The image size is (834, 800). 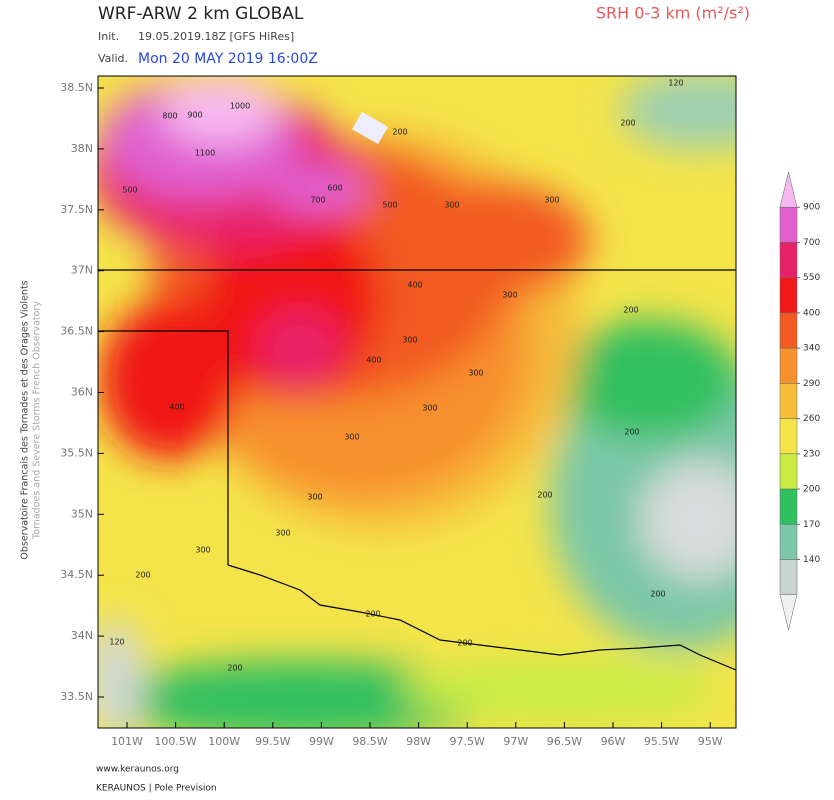 What do you see at coordinates (811, 313) in the screenshot?
I see `colorbar-label: 400` at bounding box center [811, 313].